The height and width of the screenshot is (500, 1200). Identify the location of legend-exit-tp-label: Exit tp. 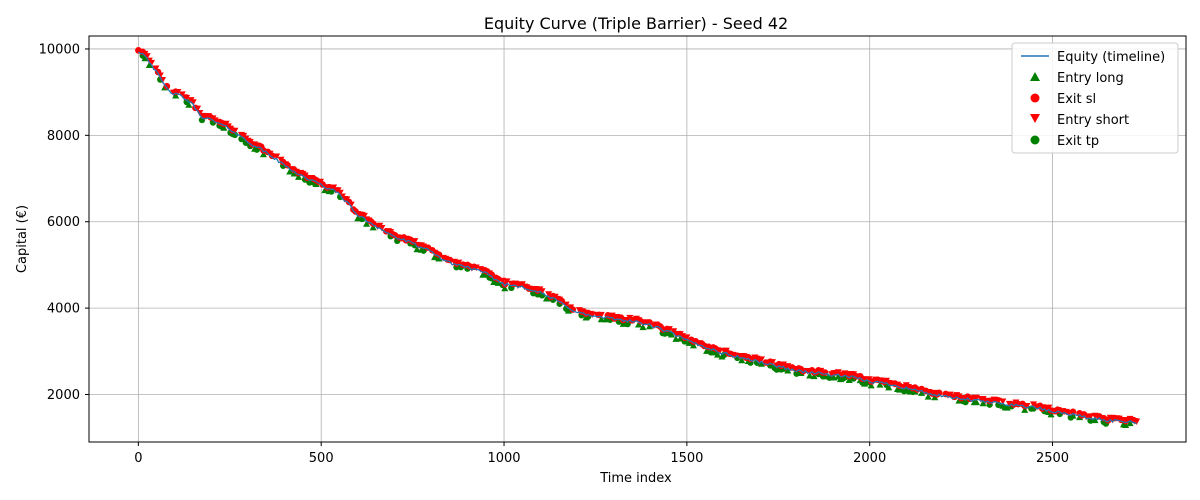
(1078, 141).